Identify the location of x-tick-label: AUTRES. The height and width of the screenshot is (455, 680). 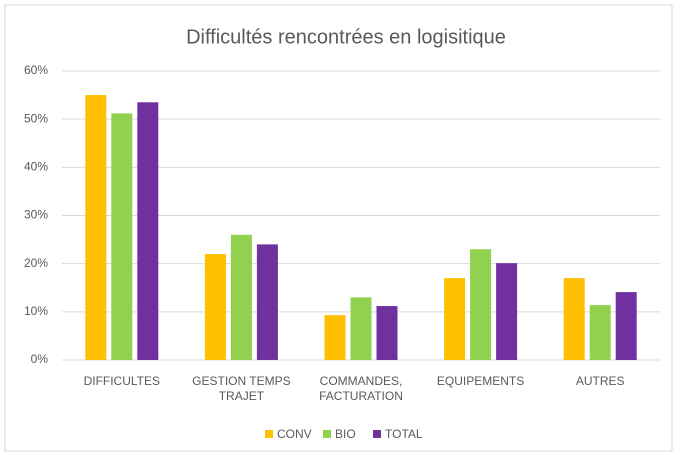
(600, 381).